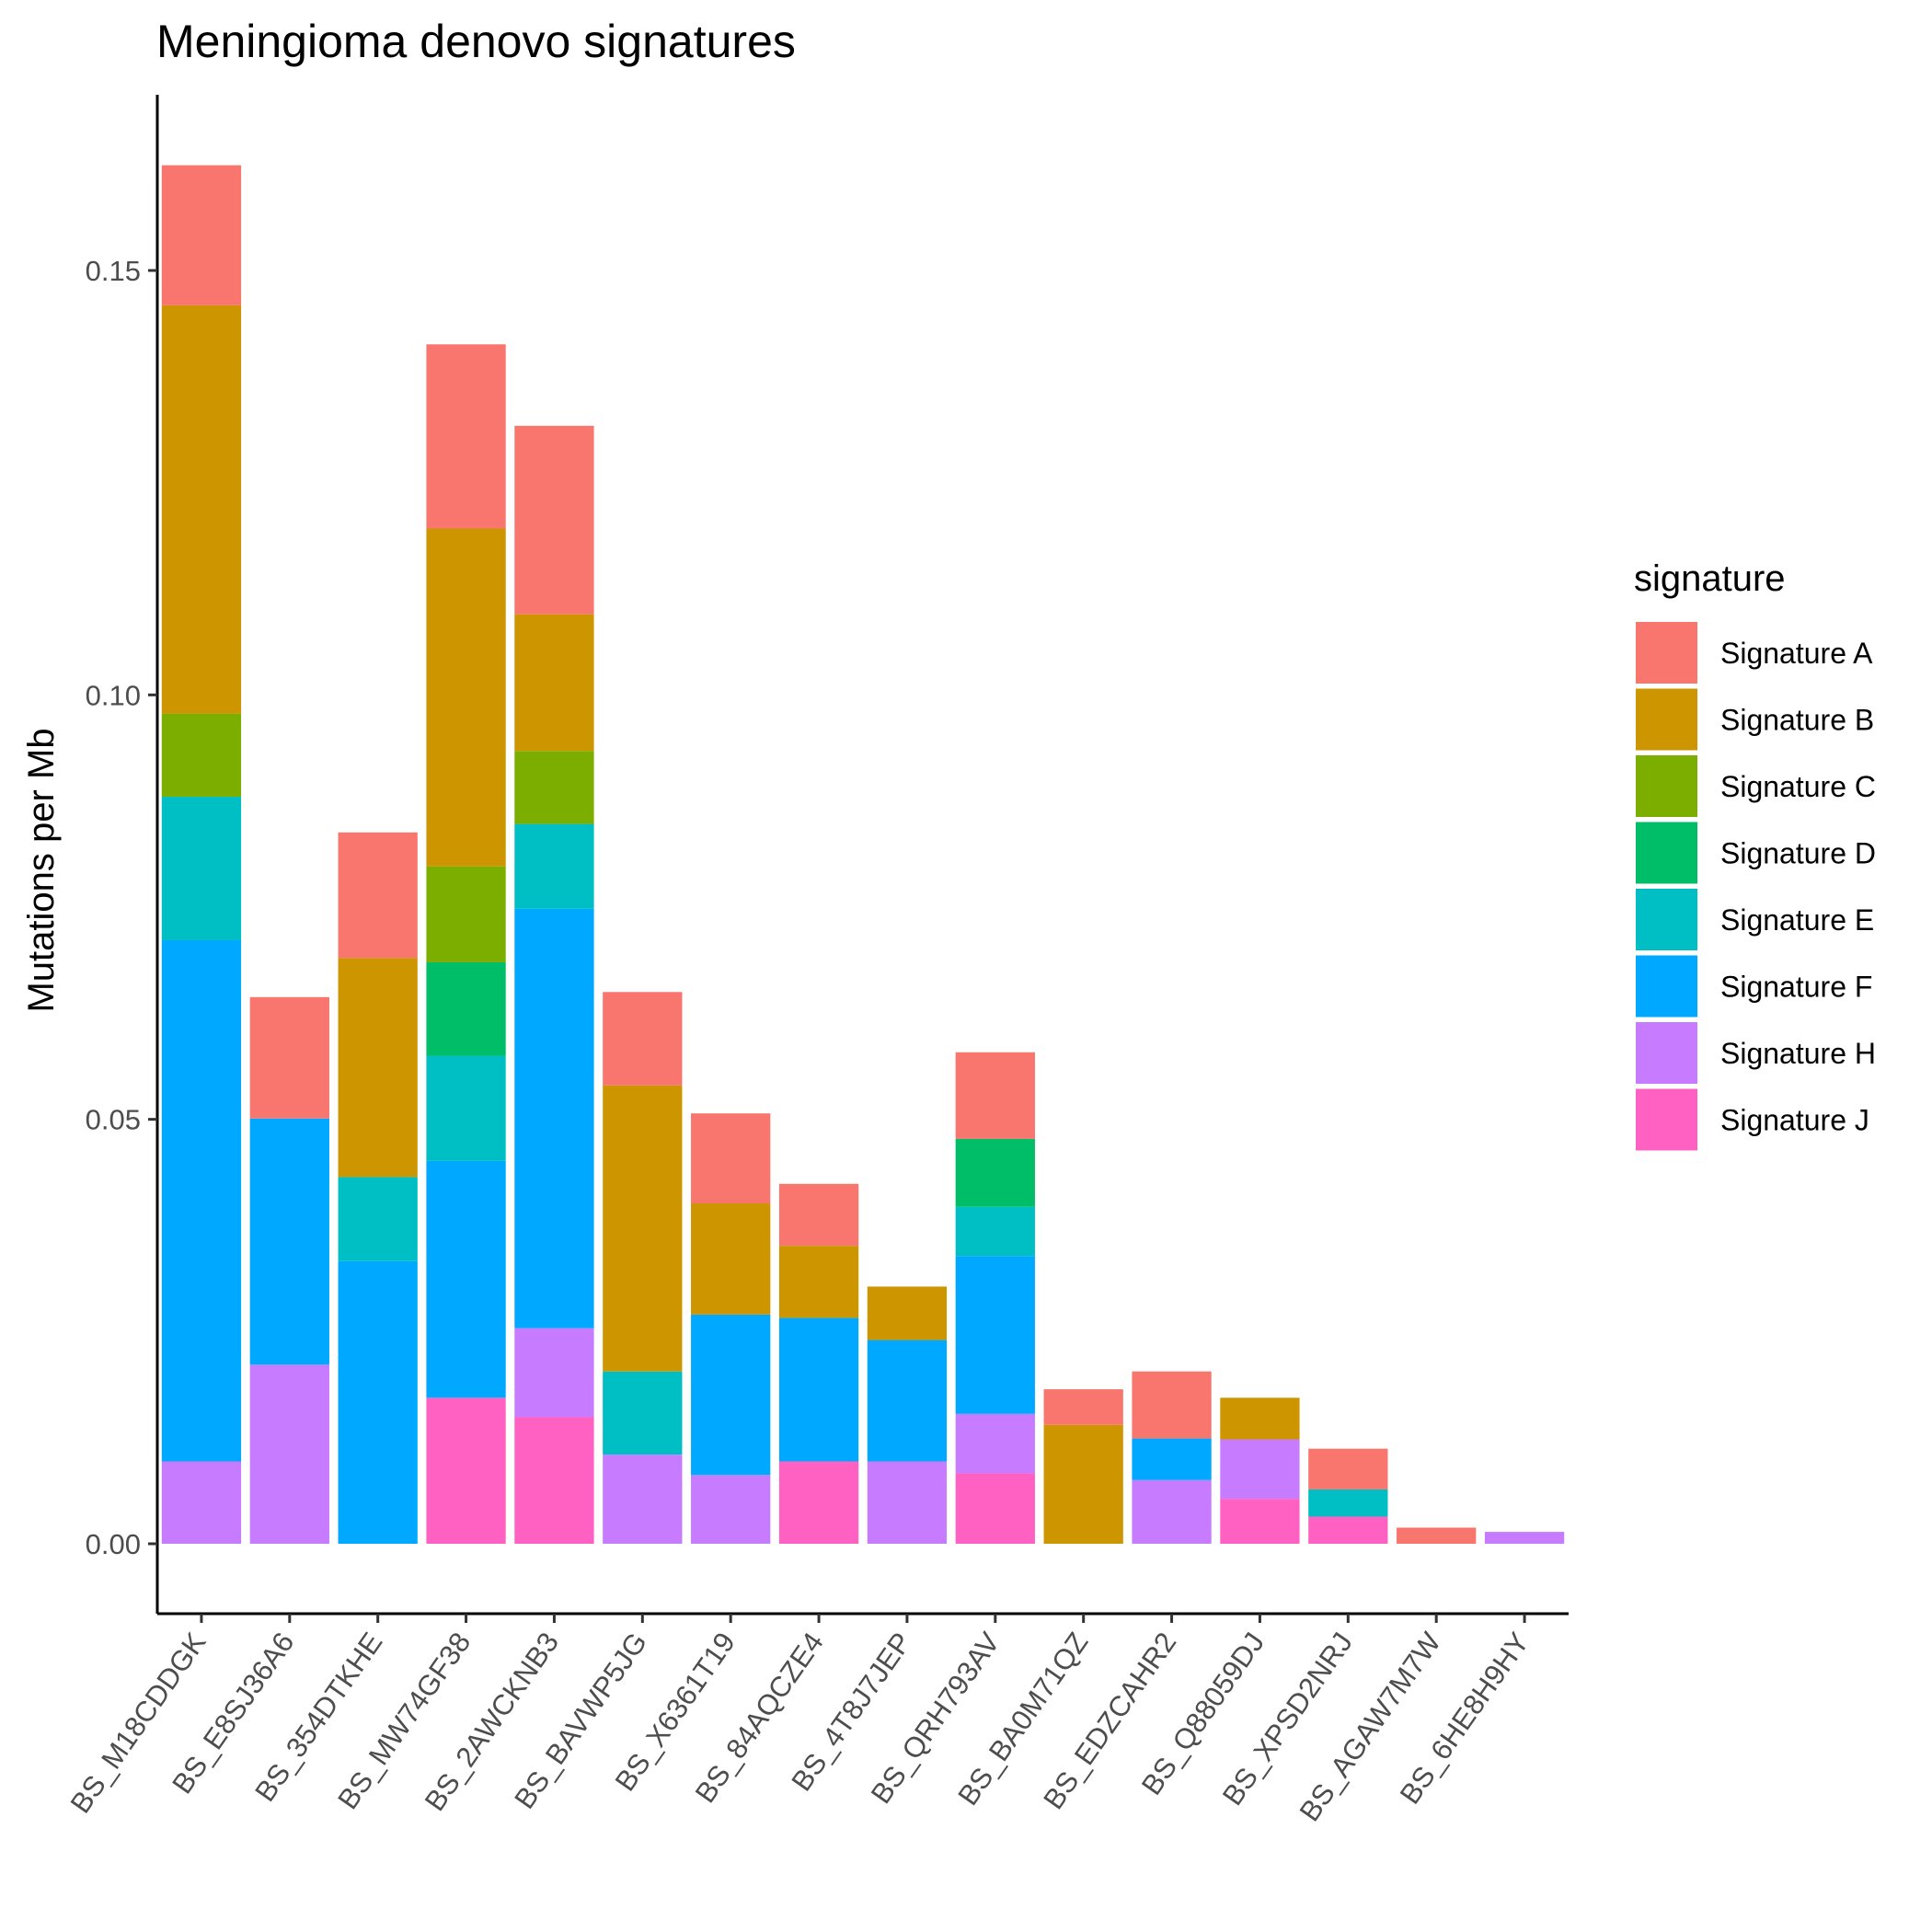 The height and width of the screenshot is (1932, 1932). Describe the element at coordinates (731, 1395) in the screenshot. I see `bar-segment-bs-x6361t19-signature-f` at that location.